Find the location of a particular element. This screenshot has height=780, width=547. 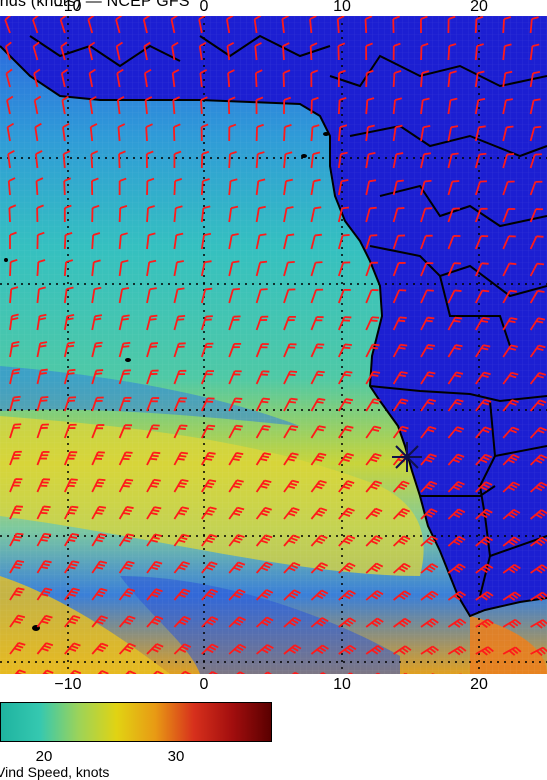

top-tick-lon-20: 20 is located at coordinates (479, 8).